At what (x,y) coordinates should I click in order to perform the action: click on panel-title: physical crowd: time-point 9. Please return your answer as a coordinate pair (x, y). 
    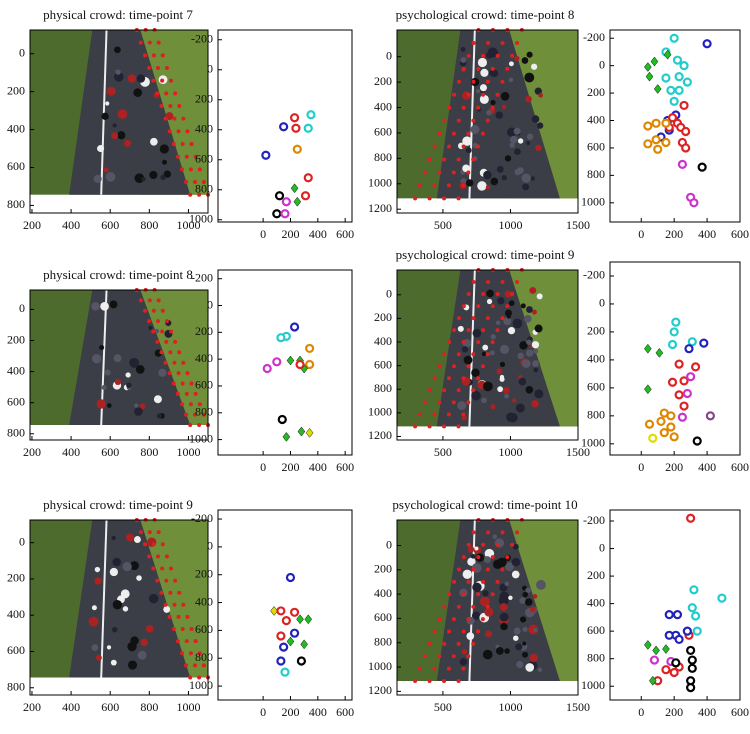
    Looking at the image, I should click on (118, 504).